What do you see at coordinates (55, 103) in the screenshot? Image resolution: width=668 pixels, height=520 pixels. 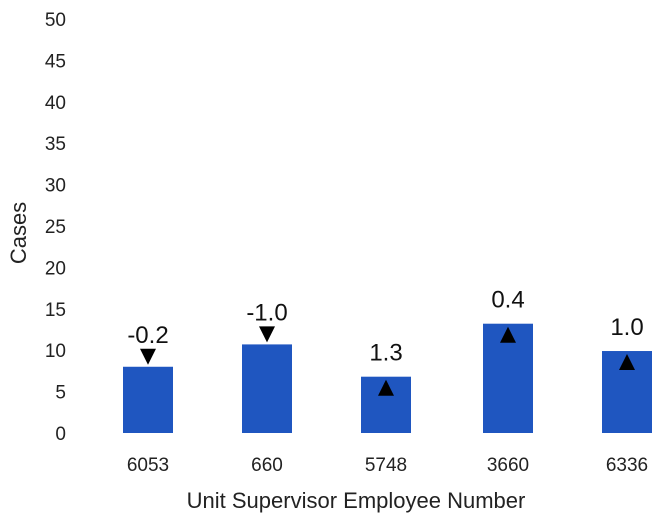 I see `y-tick-label: 40` at bounding box center [55, 103].